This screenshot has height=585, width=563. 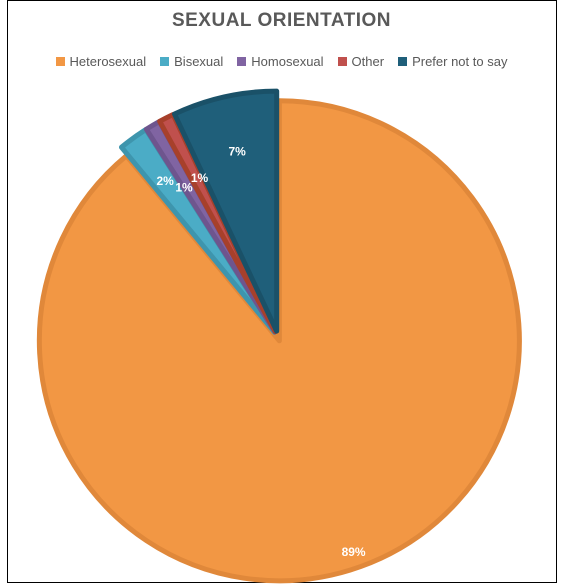 What do you see at coordinates (184, 187) in the screenshot?
I see `data-label-homosexual: 1%` at bounding box center [184, 187].